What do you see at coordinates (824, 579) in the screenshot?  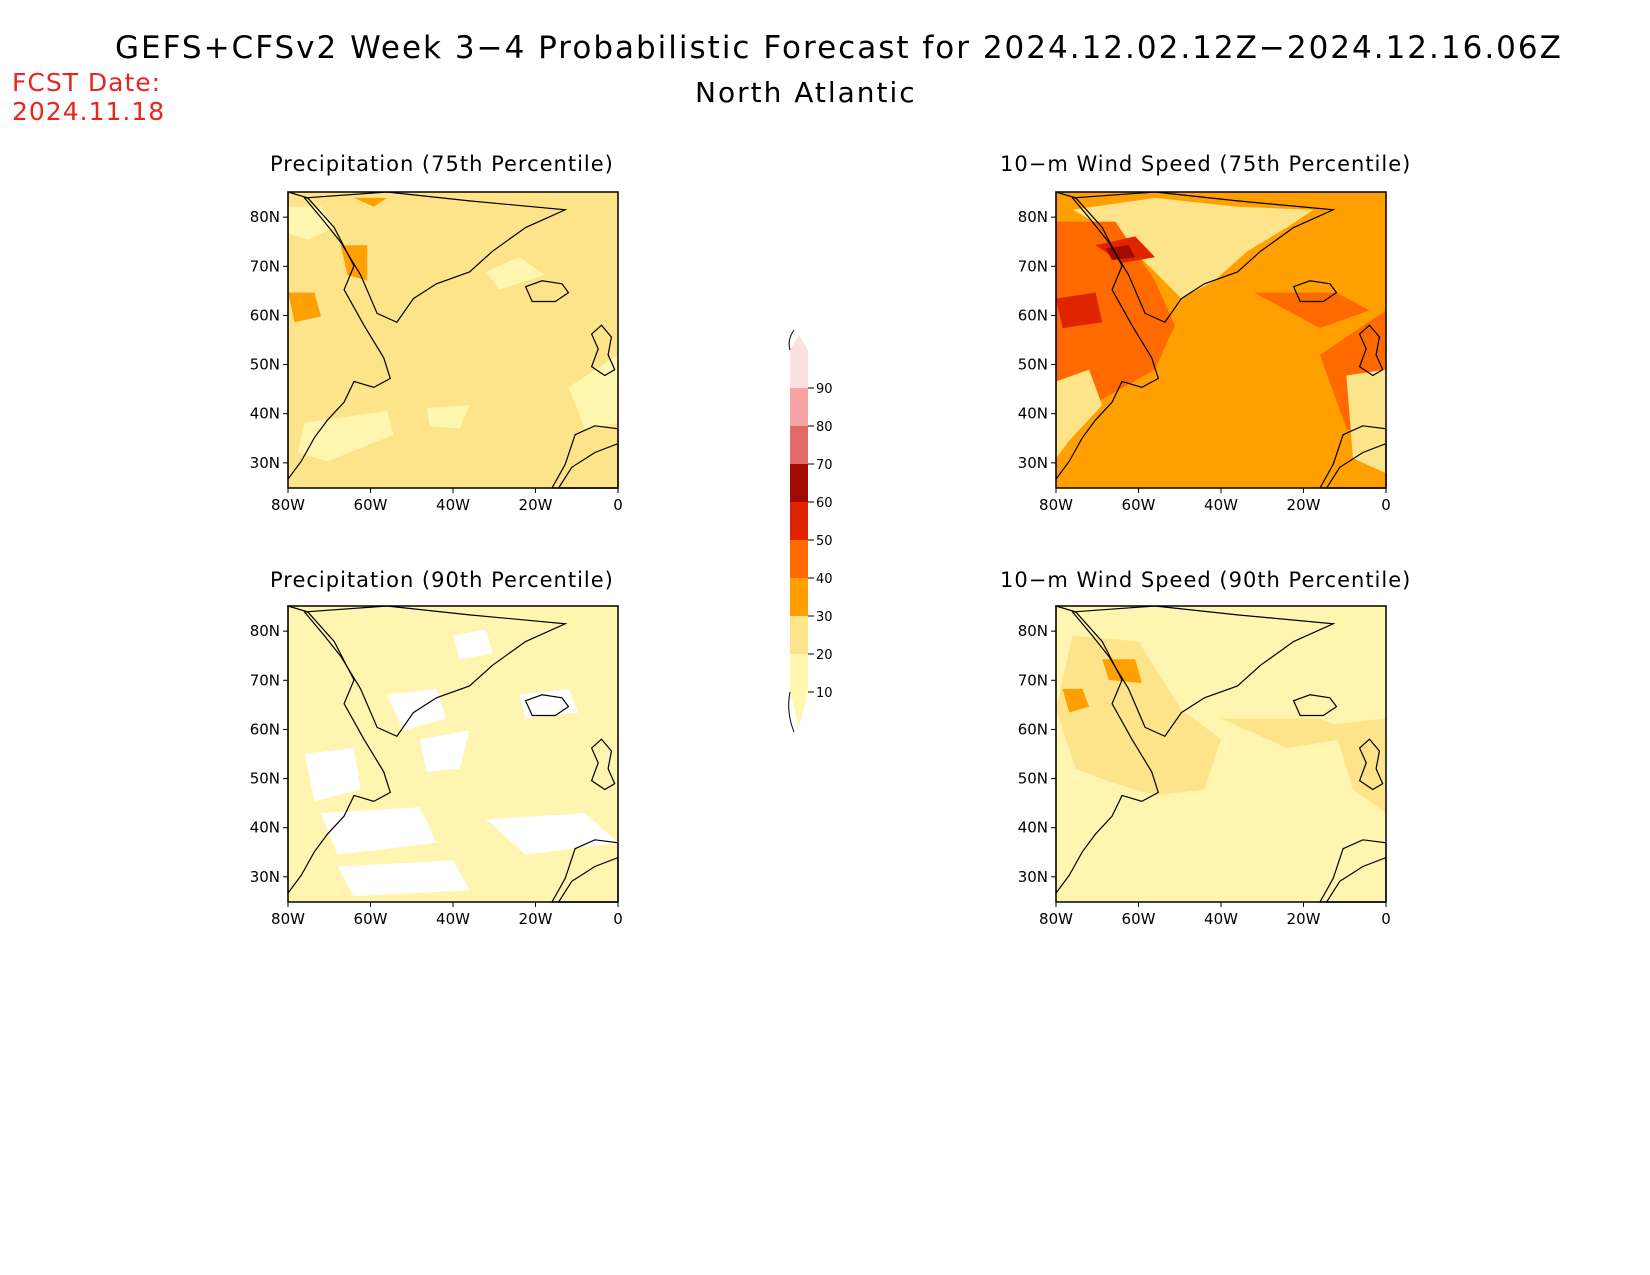 I see `colorbar-label: 40` at bounding box center [824, 579].